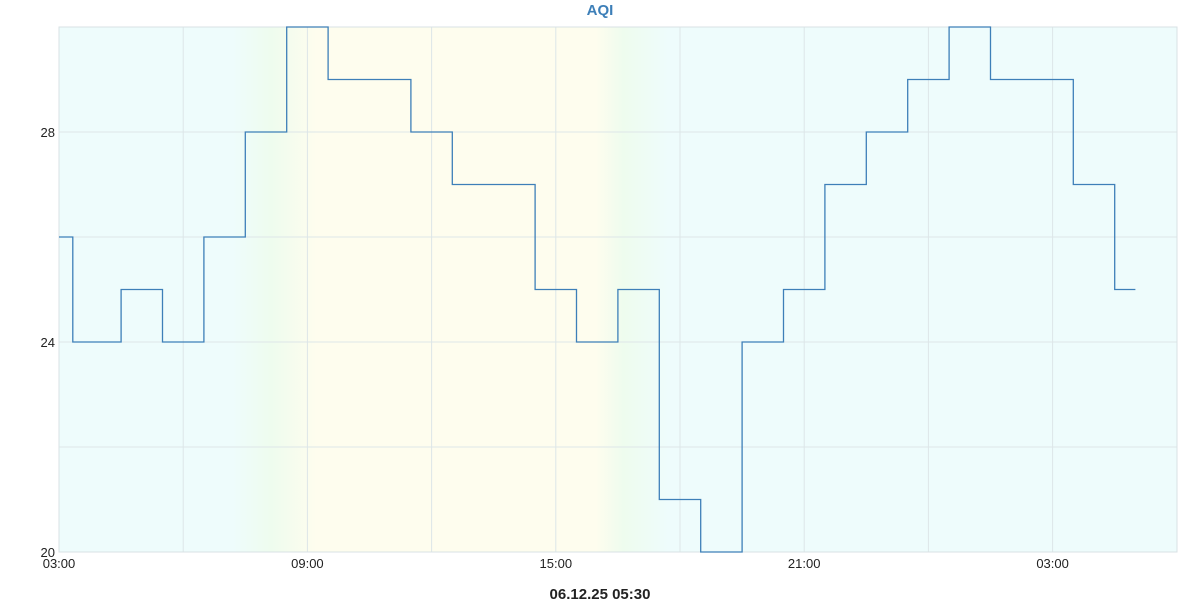  What do you see at coordinates (600, 593) in the screenshot?
I see `chart-footer-timestamp: 06.12.25 05:30` at bounding box center [600, 593].